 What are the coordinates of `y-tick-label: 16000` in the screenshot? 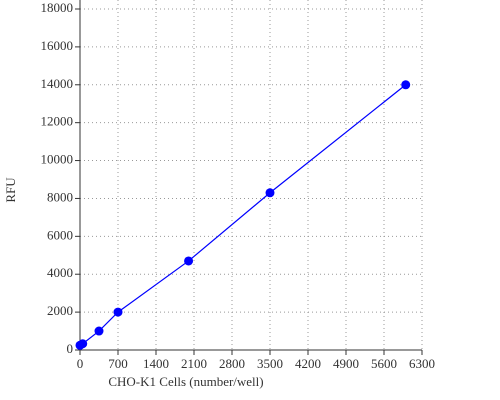 It's located at (57, 45).